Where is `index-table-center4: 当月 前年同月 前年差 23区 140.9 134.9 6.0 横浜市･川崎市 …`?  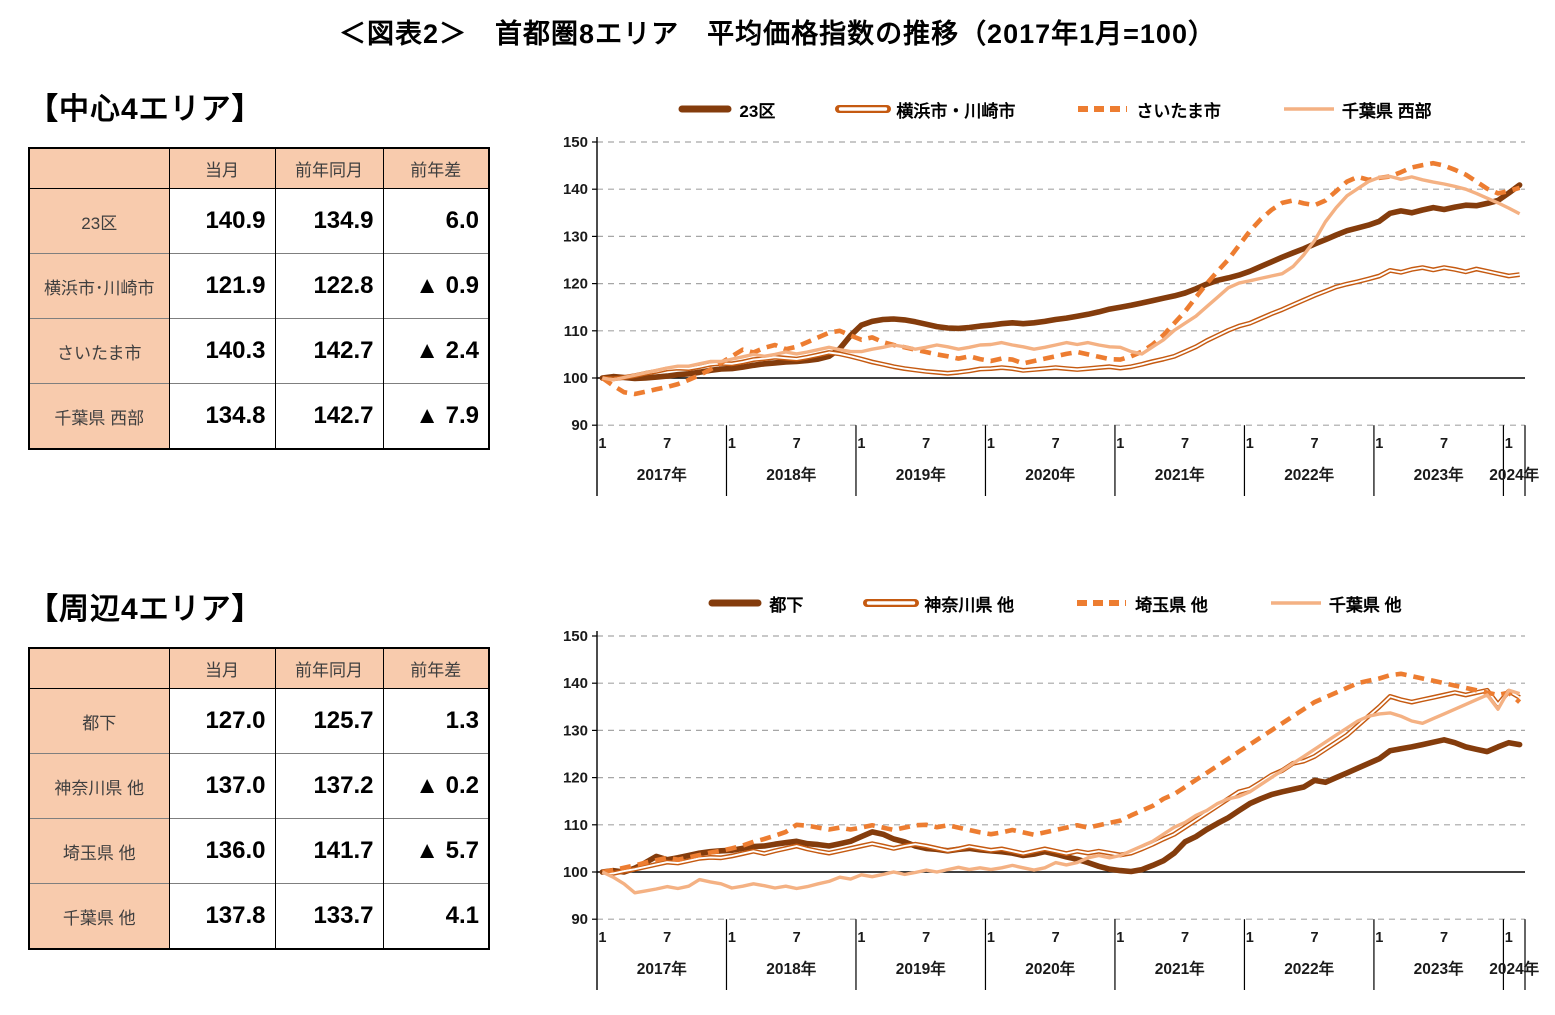 index-table-center4: 当月 前年同月 前年差 23区 140.9 134.9 6.0 横浜市･川崎市 … is located at coordinates (259, 298).